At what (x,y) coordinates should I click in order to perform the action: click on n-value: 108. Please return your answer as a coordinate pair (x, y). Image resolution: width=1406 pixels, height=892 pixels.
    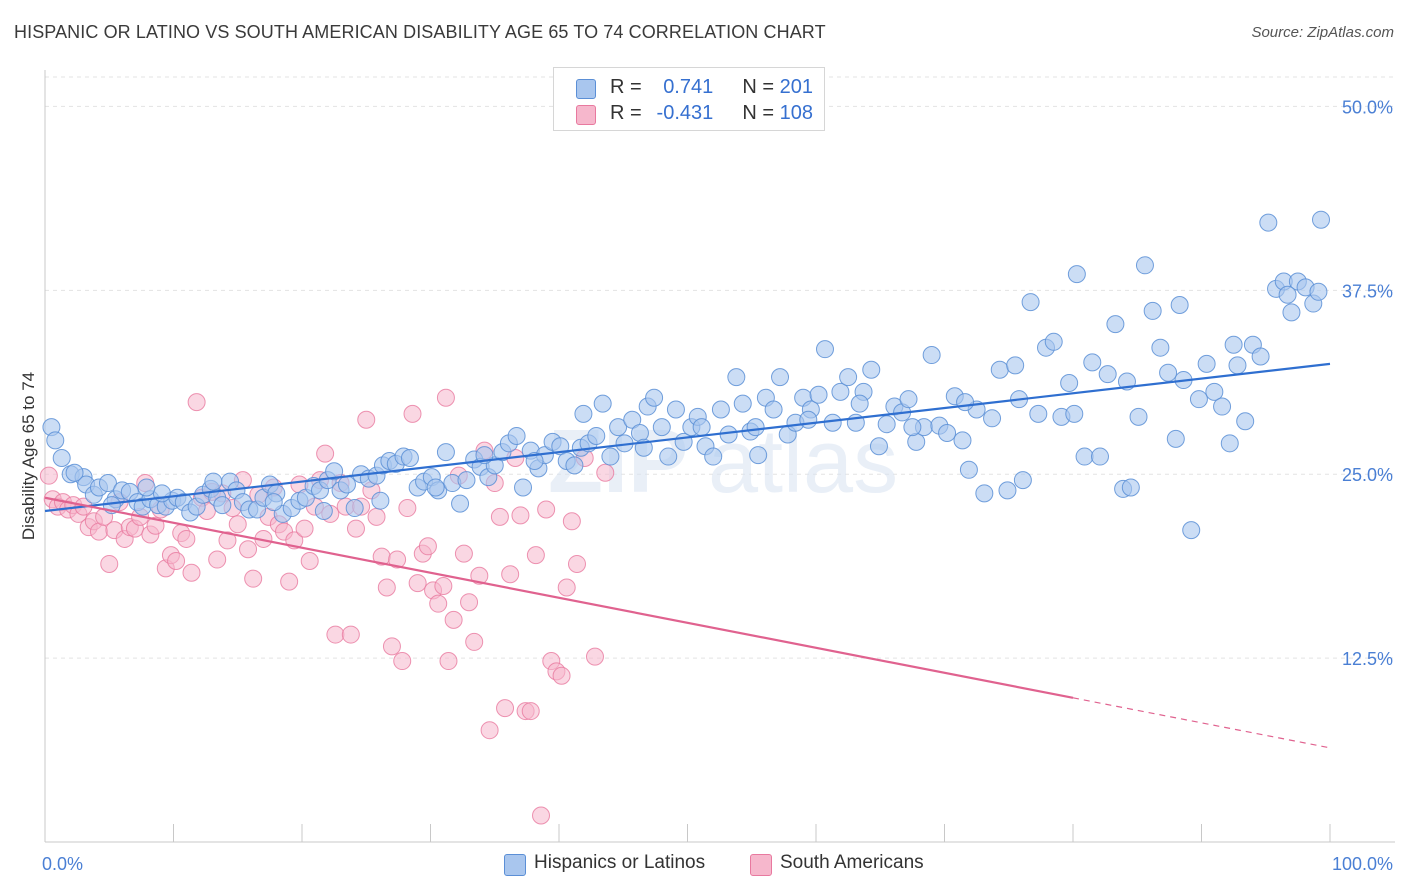
    Looking at the image, I should click on (796, 113).